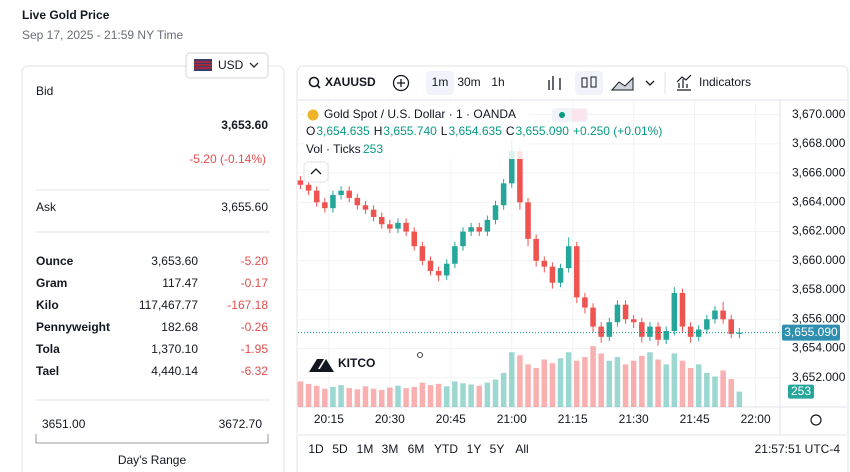  What do you see at coordinates (390, 449) in the screenshot?
I see `period-button: 3M` at bounding box center [390, 449].